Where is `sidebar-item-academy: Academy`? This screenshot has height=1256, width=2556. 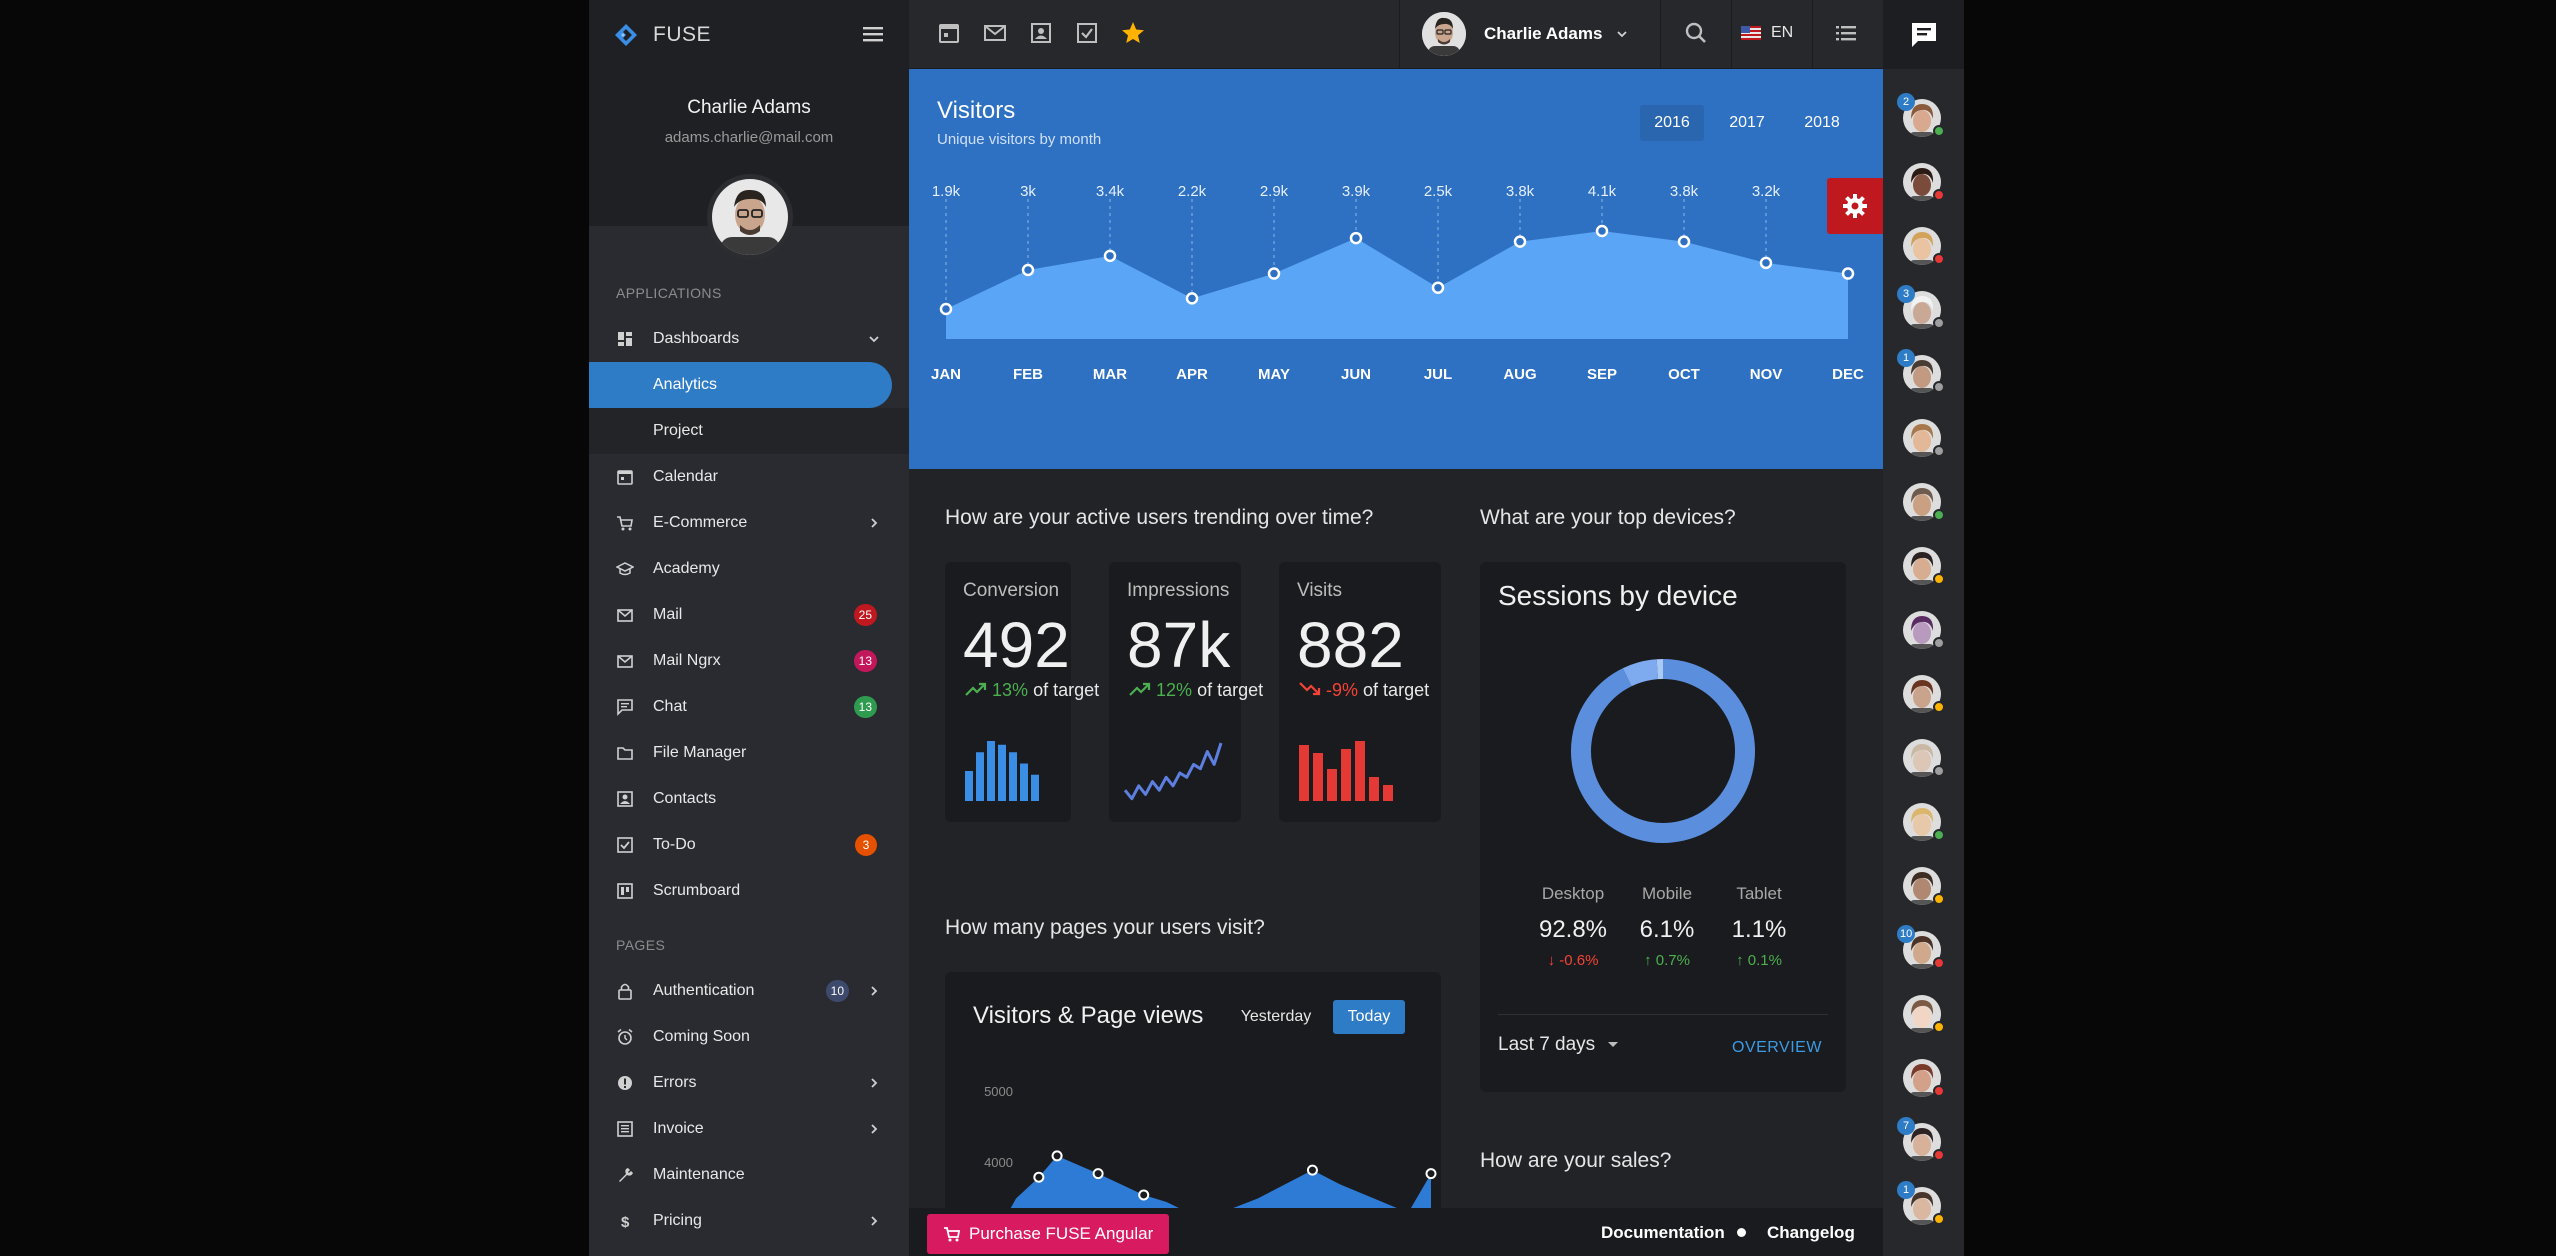 sidebar-item-academy: Academy is located at coordinates (749, 569).